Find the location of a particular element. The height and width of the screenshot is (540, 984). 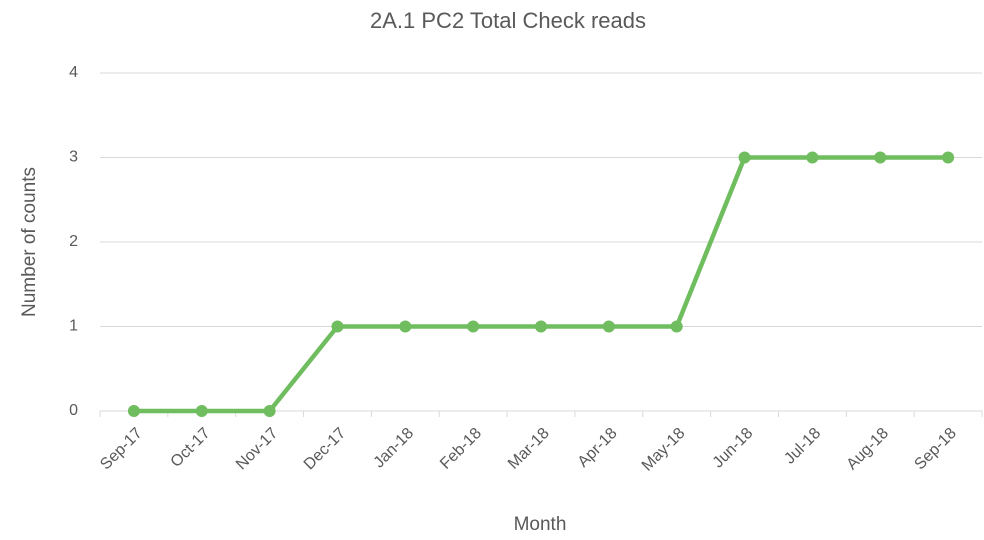

x-tick-label: Nov-17 is located at coordinates (257, 449).